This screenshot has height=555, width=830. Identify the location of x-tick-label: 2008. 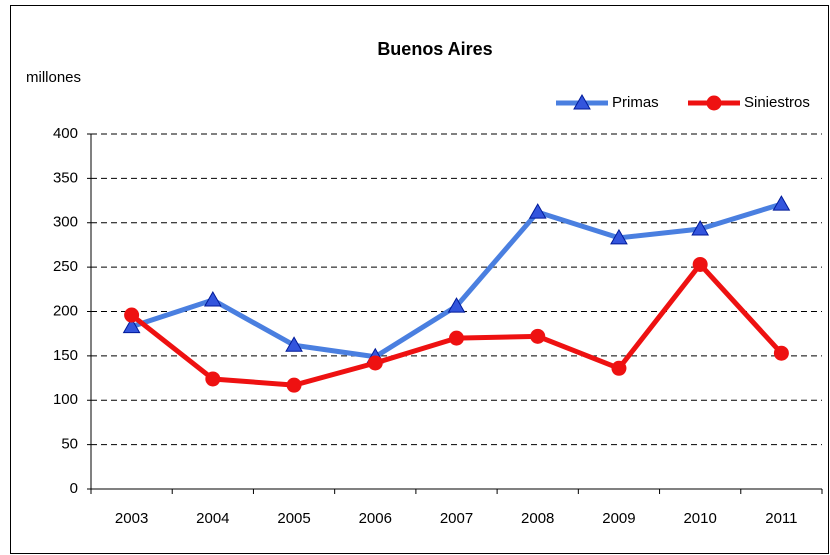
(537, 518).